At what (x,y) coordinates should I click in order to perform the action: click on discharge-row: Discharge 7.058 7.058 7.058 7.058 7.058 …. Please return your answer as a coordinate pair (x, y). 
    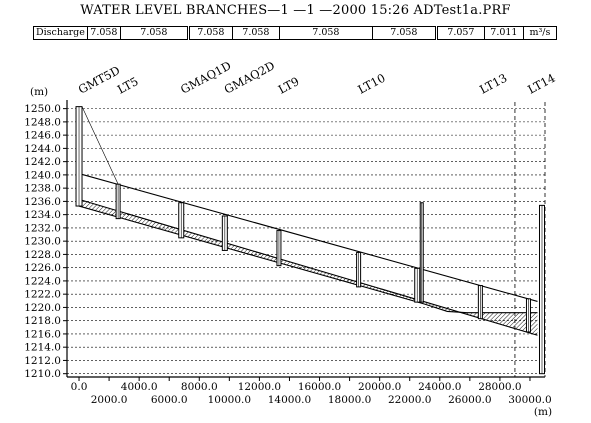
    Looking at the image, I should click on (295, 33).